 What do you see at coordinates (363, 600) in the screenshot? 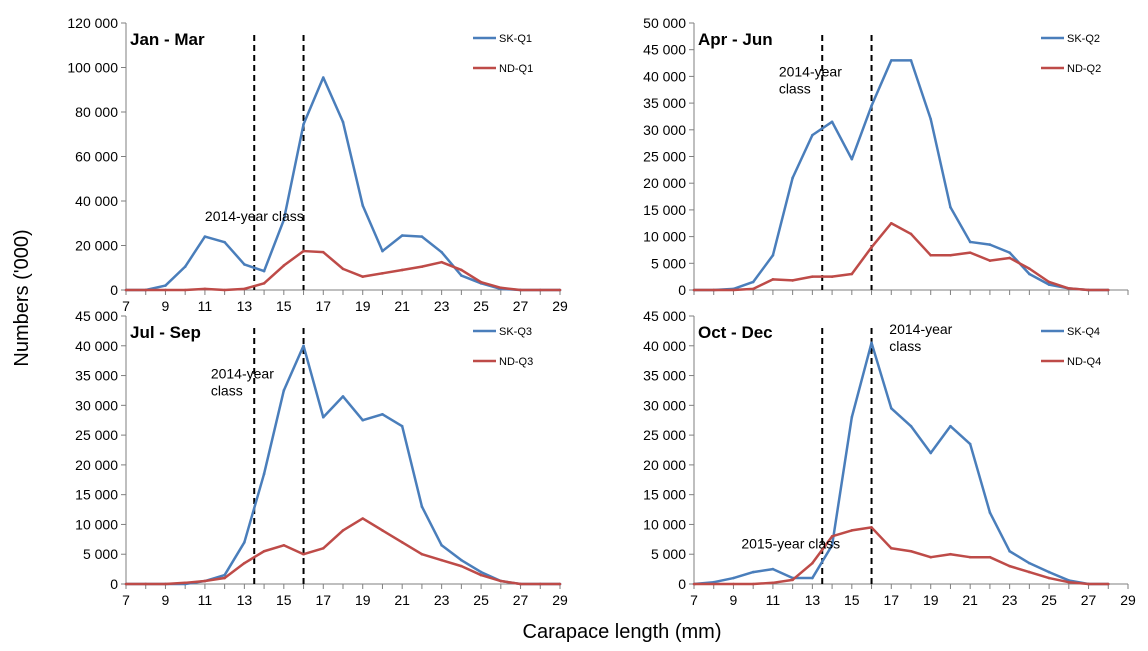
I see `x-tick-label: 19` at bounding box center [363, 600].